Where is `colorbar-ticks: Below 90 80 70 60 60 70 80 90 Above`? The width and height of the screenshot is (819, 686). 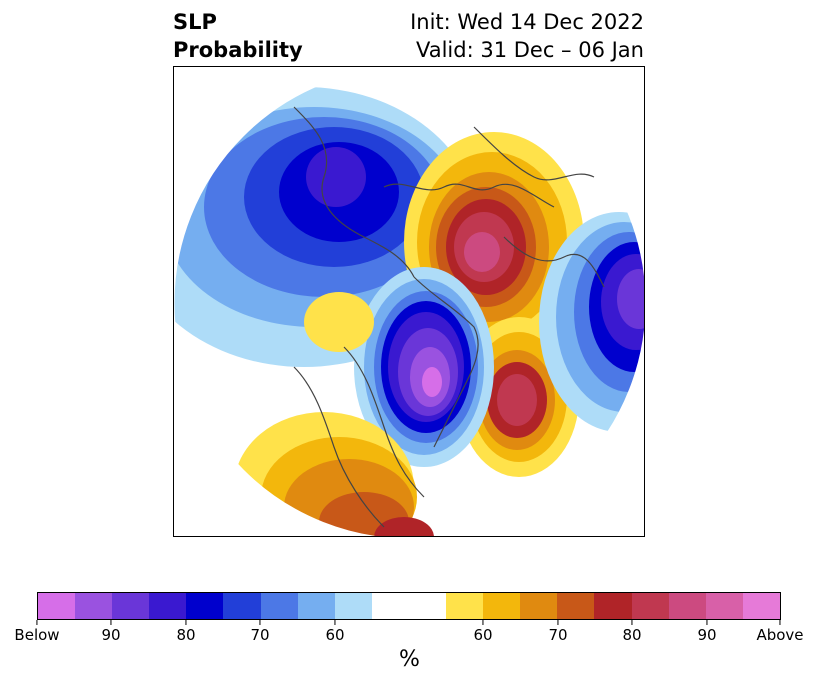 colorbar-ticks: Below 90 80 70 60 60 70 80 90 Above is located at coordinates (409, 635).